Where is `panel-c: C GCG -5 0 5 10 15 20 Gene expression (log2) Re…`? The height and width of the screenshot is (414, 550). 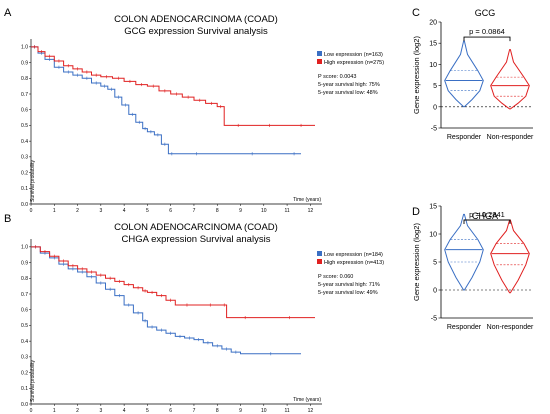 panel-c: C GCG -5 0 5 10 15 20 Gene expression (log2) Re… is located at coordinates (473, 74).